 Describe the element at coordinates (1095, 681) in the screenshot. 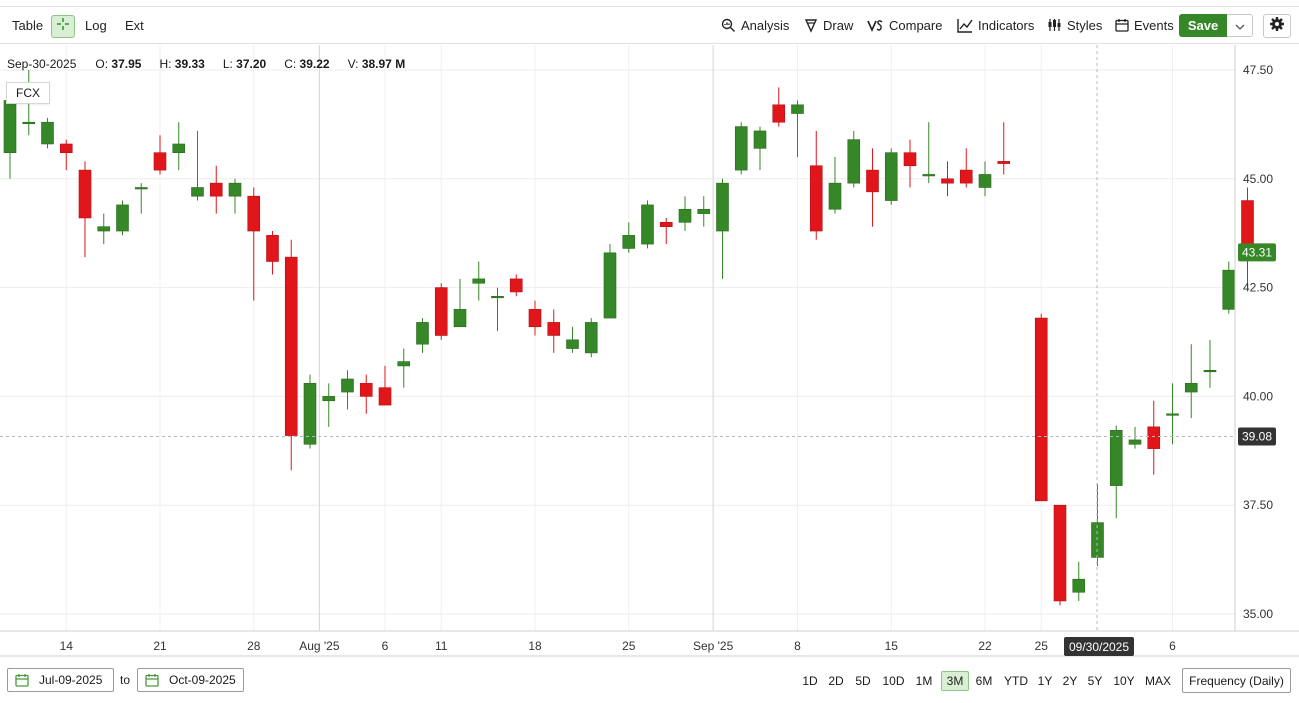

I see `range-button-5y: 5Y` at that location.